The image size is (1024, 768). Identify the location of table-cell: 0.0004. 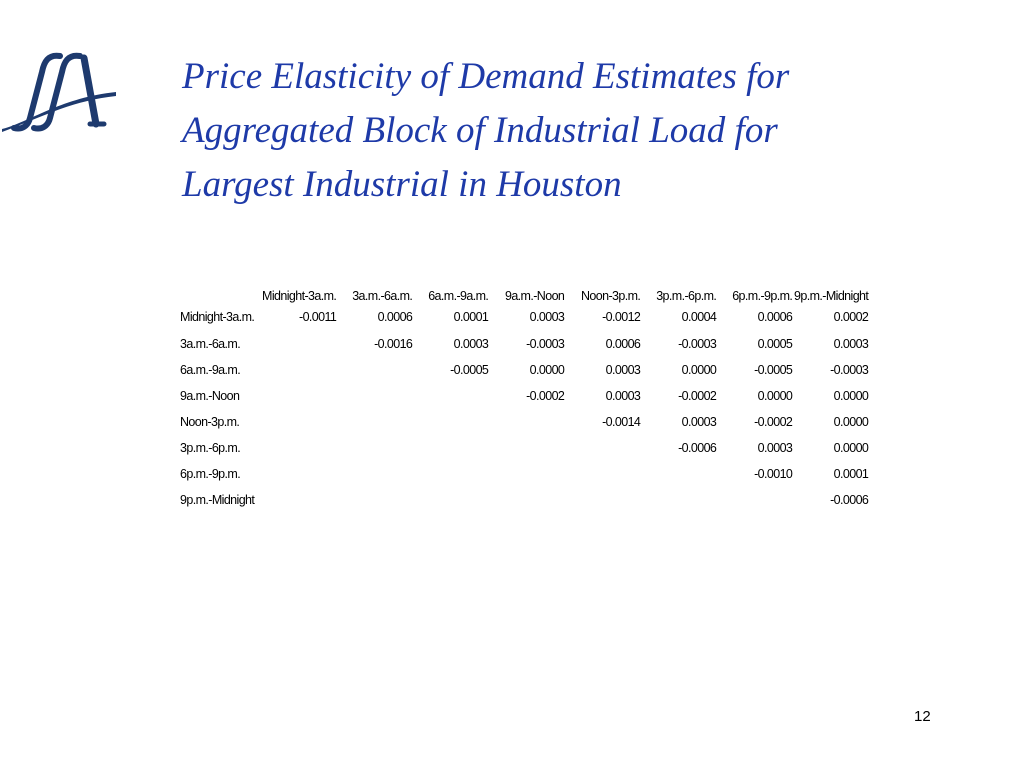
(699, 317).